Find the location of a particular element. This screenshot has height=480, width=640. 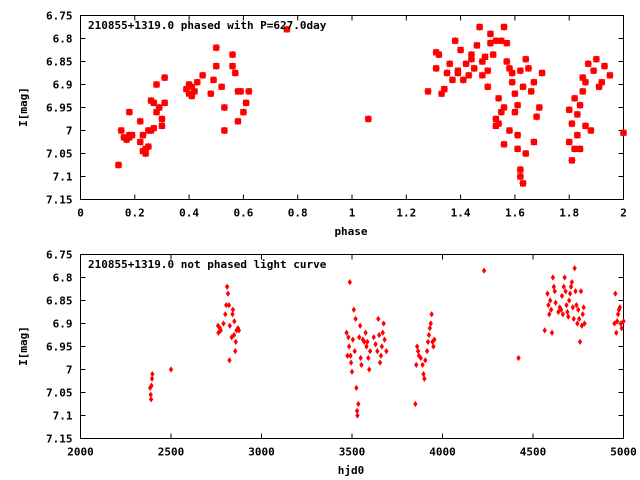

x-axis-label: phase is located at coordinates (350, 231).